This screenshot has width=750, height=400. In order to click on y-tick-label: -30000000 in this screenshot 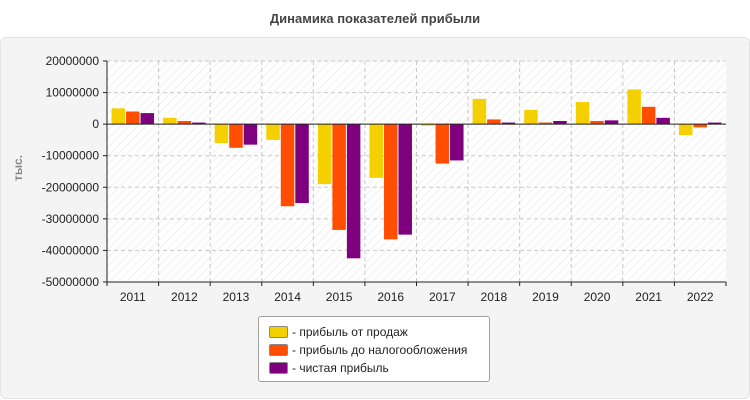, I will do `click(71, 219)`.